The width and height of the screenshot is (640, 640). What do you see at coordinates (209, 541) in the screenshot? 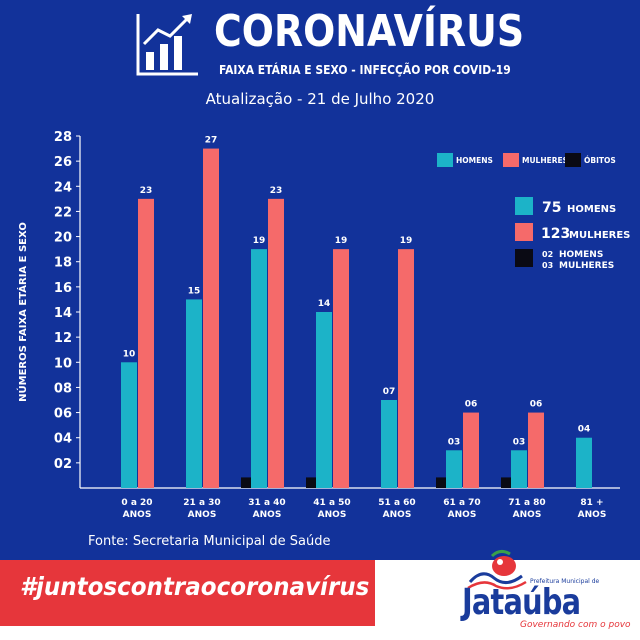
I see `data-source: Fonte: Secretaria Municipal de Saúde` at bounding box center [209, 541].